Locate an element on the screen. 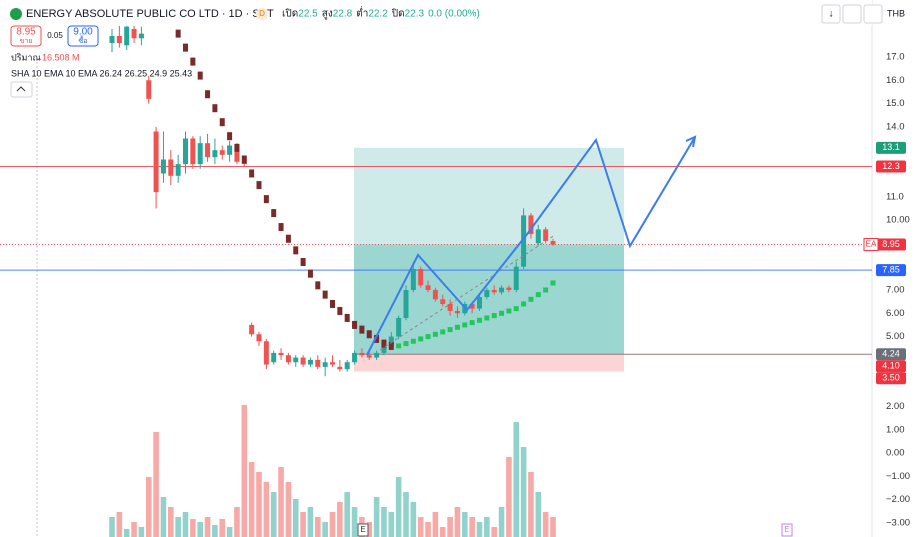  collapse-button is located at coordinates (21, 89).